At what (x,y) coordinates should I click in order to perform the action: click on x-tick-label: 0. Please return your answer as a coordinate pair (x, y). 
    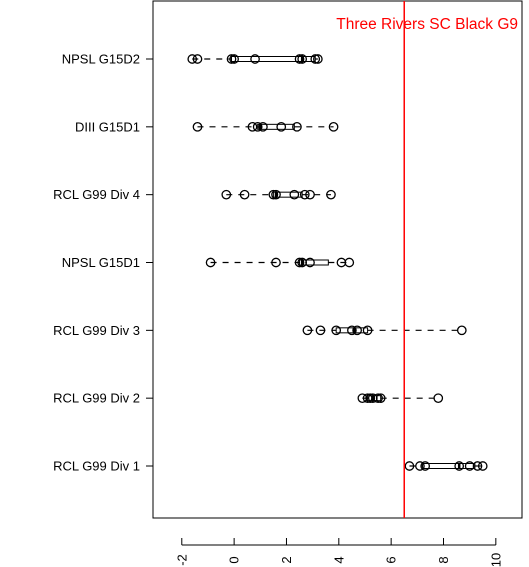
    Looking at the image, I should click on (234, 559).